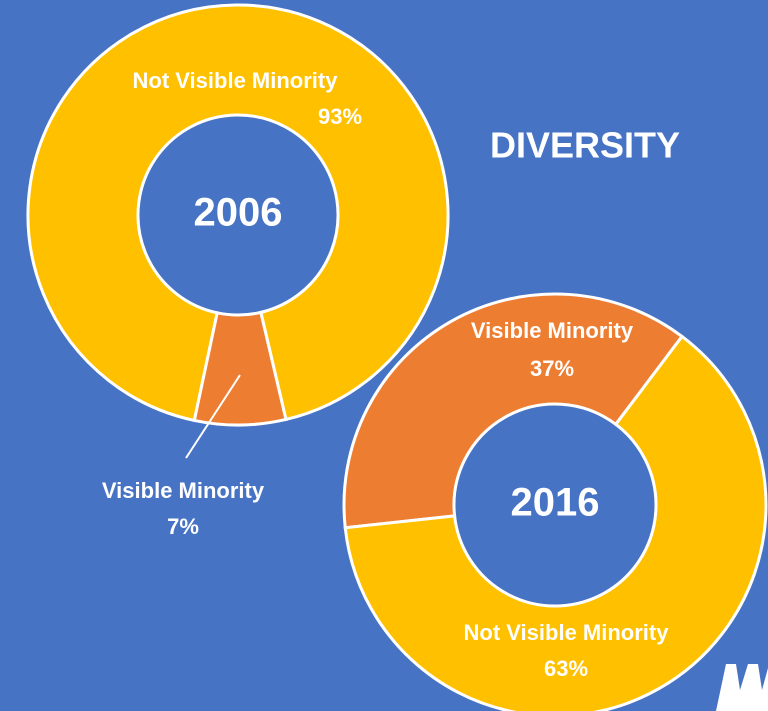 This screenshot has height=711, width=768. I want to click on value-label: 93%, so click(340, 116).